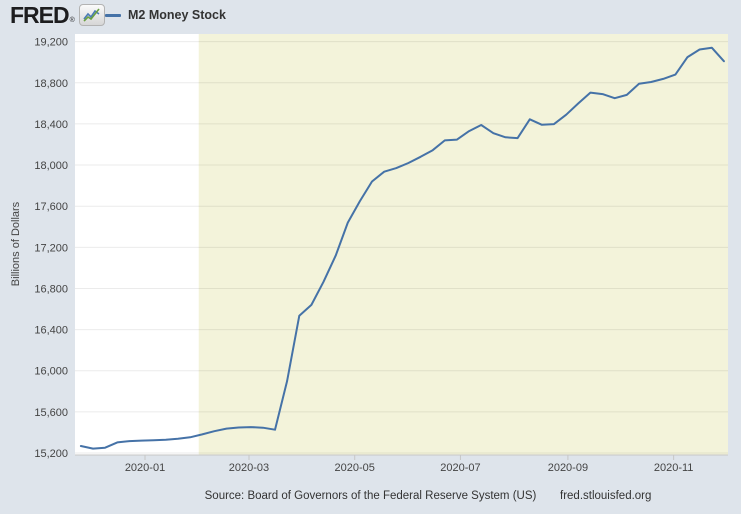 Image resolution: width=741 pixels, height=514 pixels. Describe the element at coordinates (674, 468) in the screenshot. I see `x-tick-label: 2020-11` at that location.